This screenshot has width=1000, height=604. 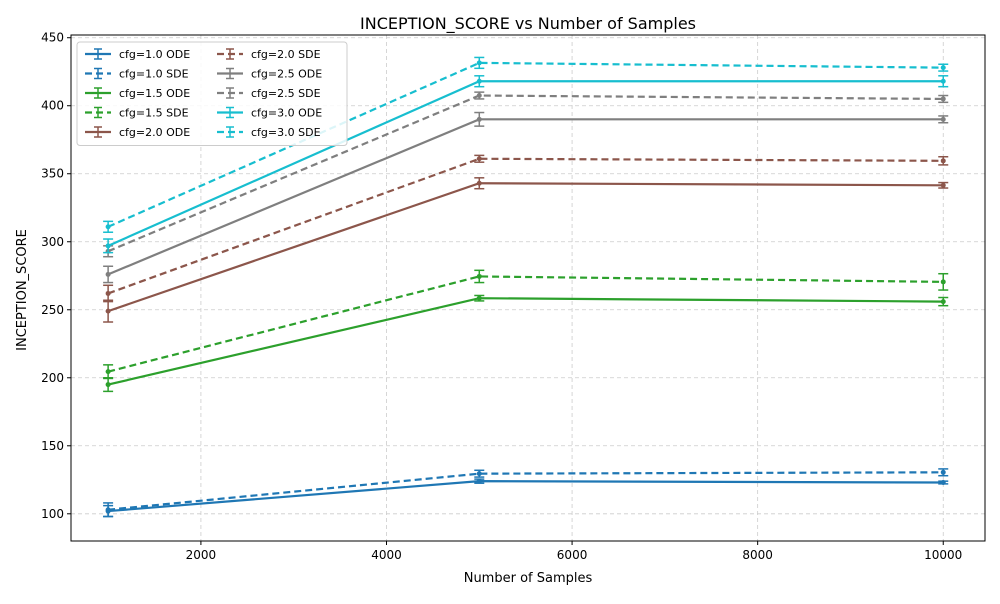 I want to click on legend-item: cfg=1.5 ODE, so click(x=137, y=93).